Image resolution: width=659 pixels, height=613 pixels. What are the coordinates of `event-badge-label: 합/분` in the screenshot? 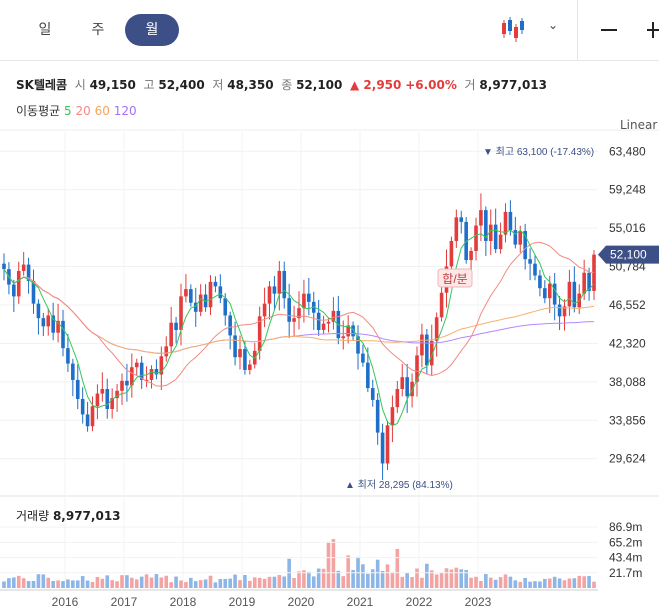 It's located at (454, 279).